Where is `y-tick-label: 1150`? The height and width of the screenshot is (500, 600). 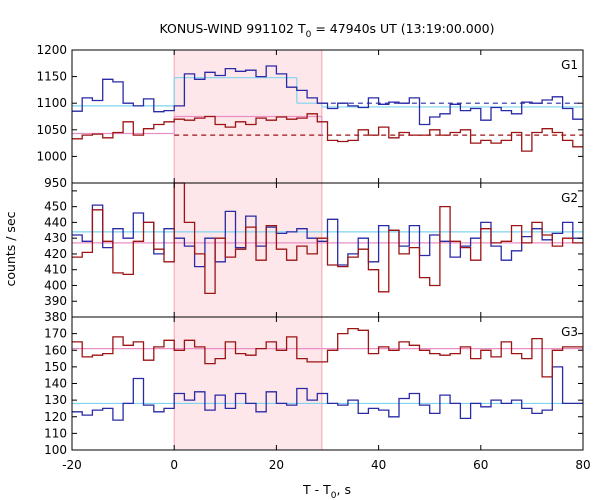
y-tick-label: 1150 is located at coordinates (51, 77).